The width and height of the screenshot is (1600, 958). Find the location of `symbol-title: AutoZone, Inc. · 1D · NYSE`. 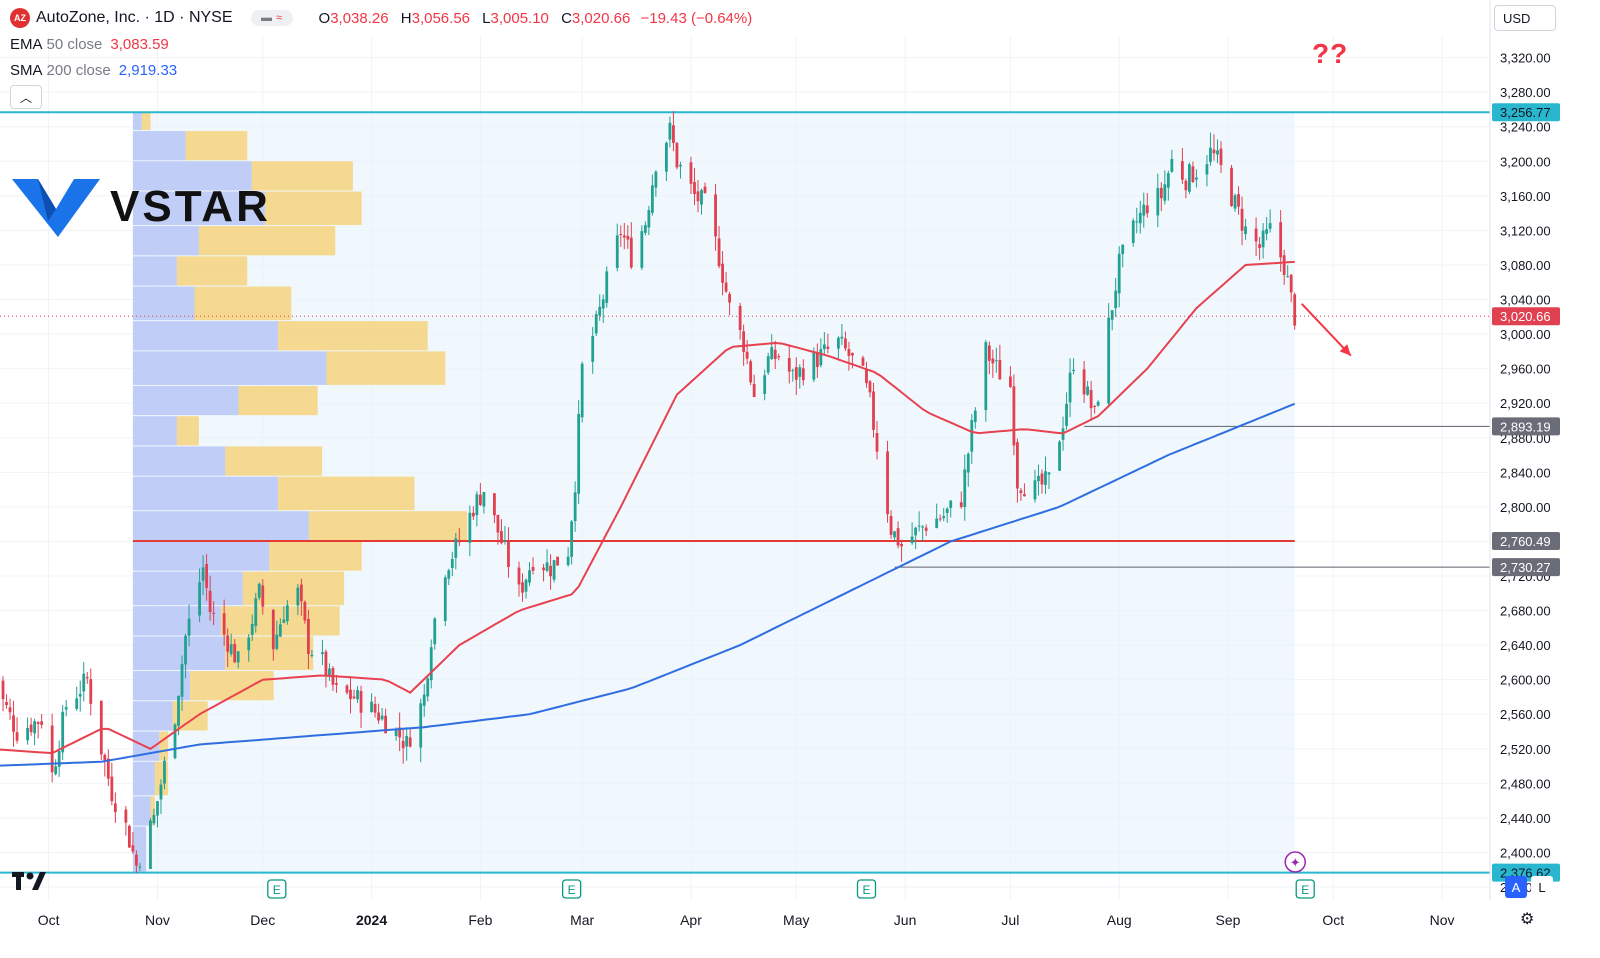

symbol-title: AutoZone, Inc. · 1D · NYSE is located at coordinates (134, 17).